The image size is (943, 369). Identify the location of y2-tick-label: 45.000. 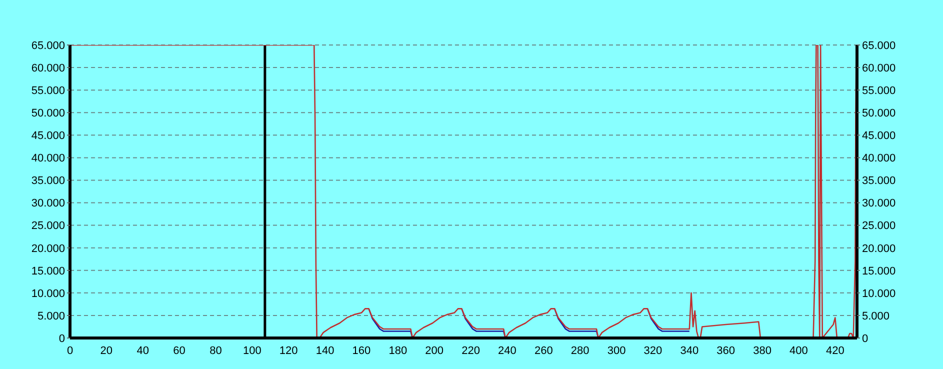
(879, 136).